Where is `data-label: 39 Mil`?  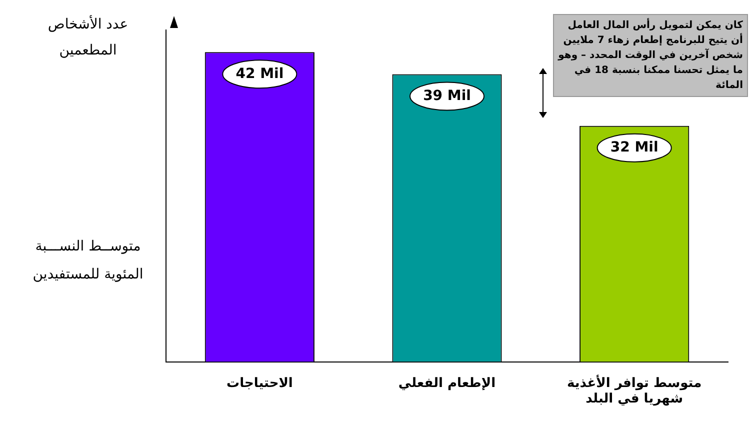
data-label: 39 Mil is located at coordinates (447, 96).